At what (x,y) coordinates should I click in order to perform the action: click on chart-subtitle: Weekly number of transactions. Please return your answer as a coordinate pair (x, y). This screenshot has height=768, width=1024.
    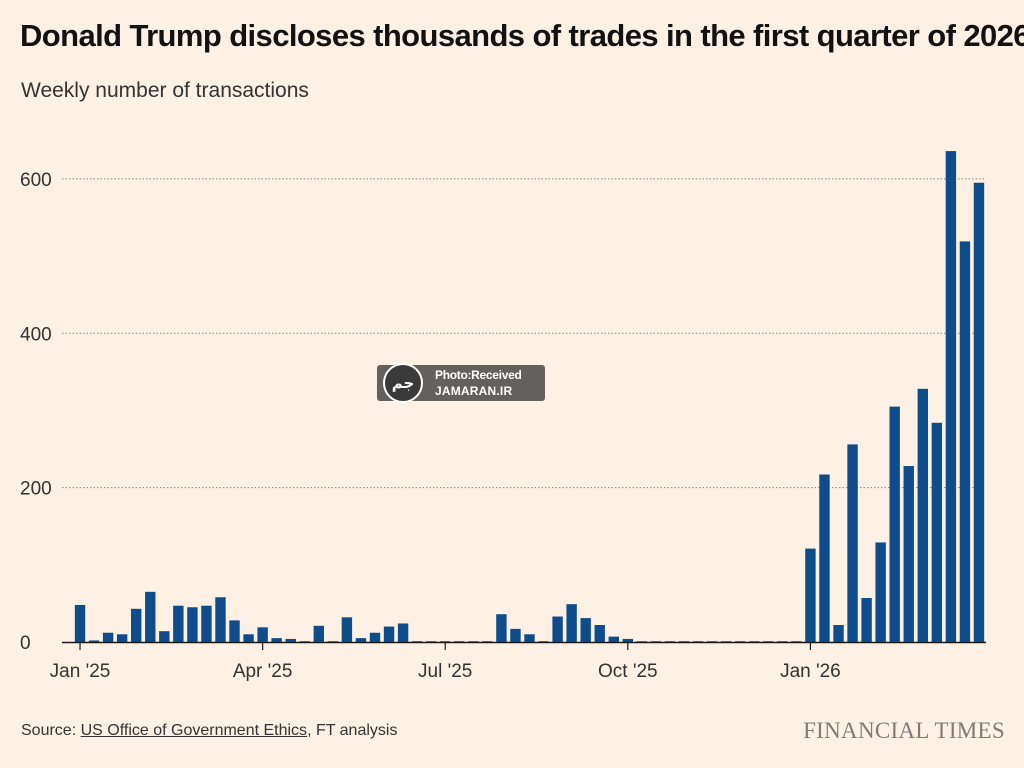
    Looking at the image, I should click on (165, 90).